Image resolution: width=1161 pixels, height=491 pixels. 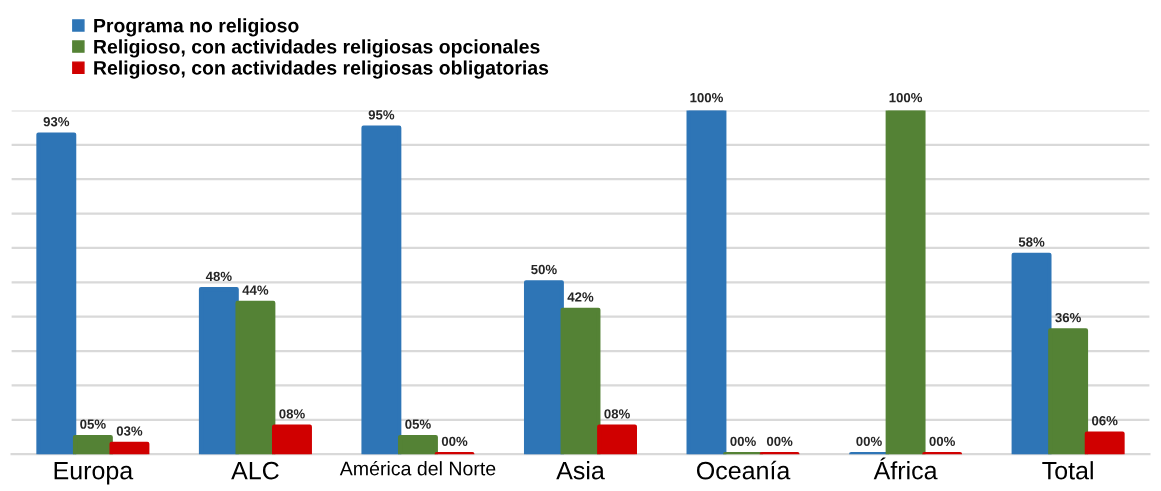 What do you see at coordinates (321, 69) in the screenshot?
I see `legend-label: Religioso, con actividades religiosas obligatorias` at bounding box center [321, 69].